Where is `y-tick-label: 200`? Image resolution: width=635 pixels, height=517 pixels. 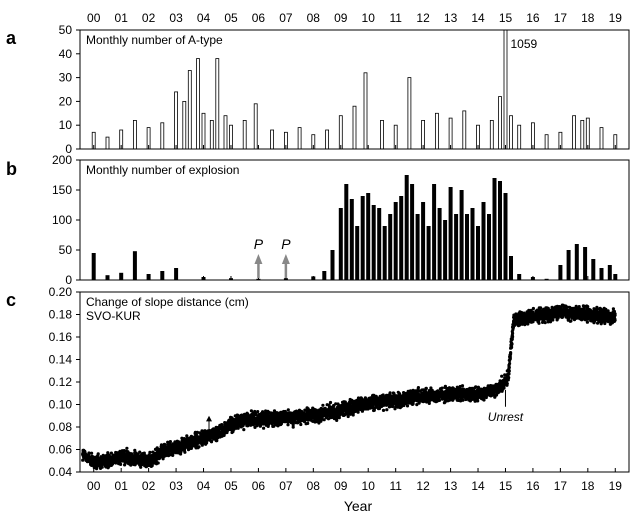 y-tick-label: 200 is located at coordinates (62, 160).